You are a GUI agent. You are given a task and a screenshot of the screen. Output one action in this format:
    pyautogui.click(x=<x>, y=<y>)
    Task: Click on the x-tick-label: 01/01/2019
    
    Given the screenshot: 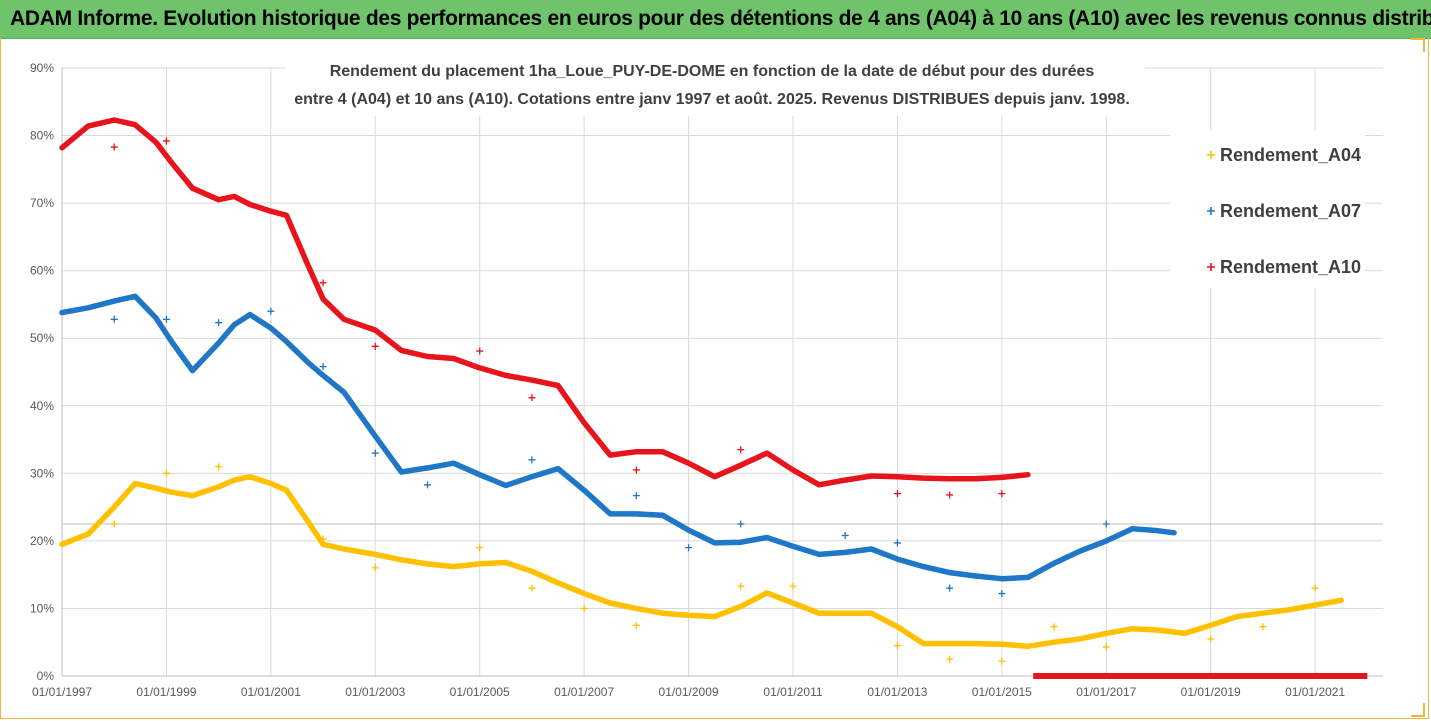 What is the action you would take?
    pyautogui.click(x=1211, y=692)
    